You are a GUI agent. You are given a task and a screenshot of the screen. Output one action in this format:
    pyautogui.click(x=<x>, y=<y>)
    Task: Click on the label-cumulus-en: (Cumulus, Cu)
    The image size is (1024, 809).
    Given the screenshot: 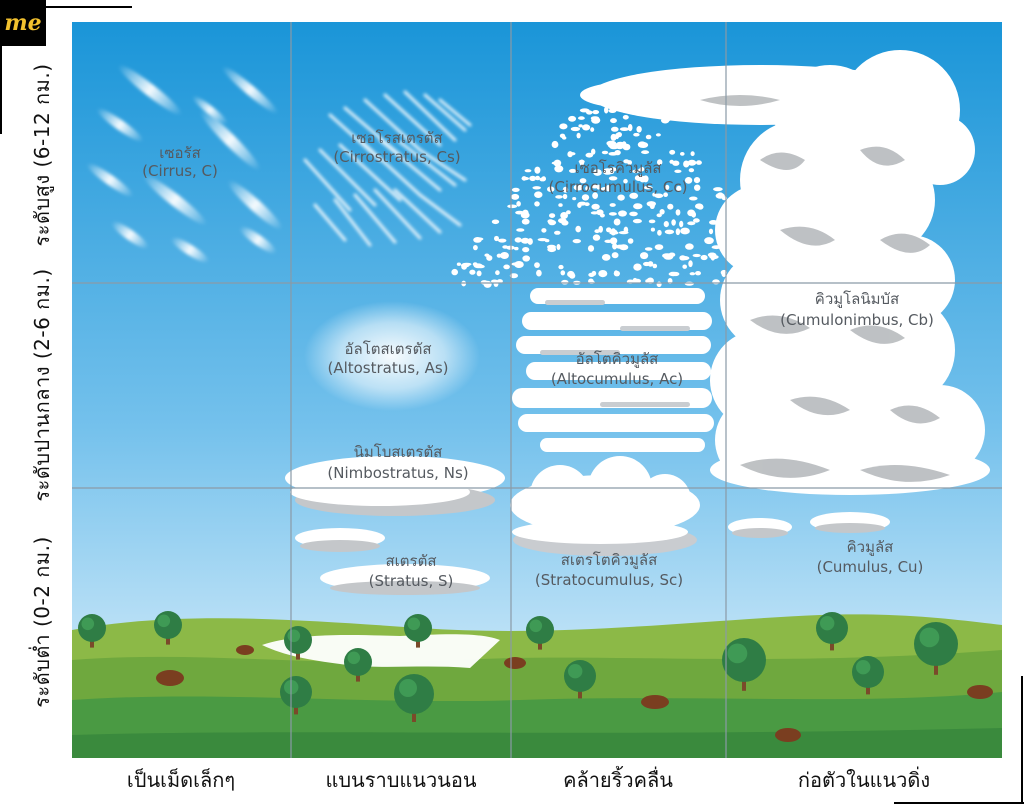 What is the action you would take?
    pyautogui.click(x=870, y=567)
    